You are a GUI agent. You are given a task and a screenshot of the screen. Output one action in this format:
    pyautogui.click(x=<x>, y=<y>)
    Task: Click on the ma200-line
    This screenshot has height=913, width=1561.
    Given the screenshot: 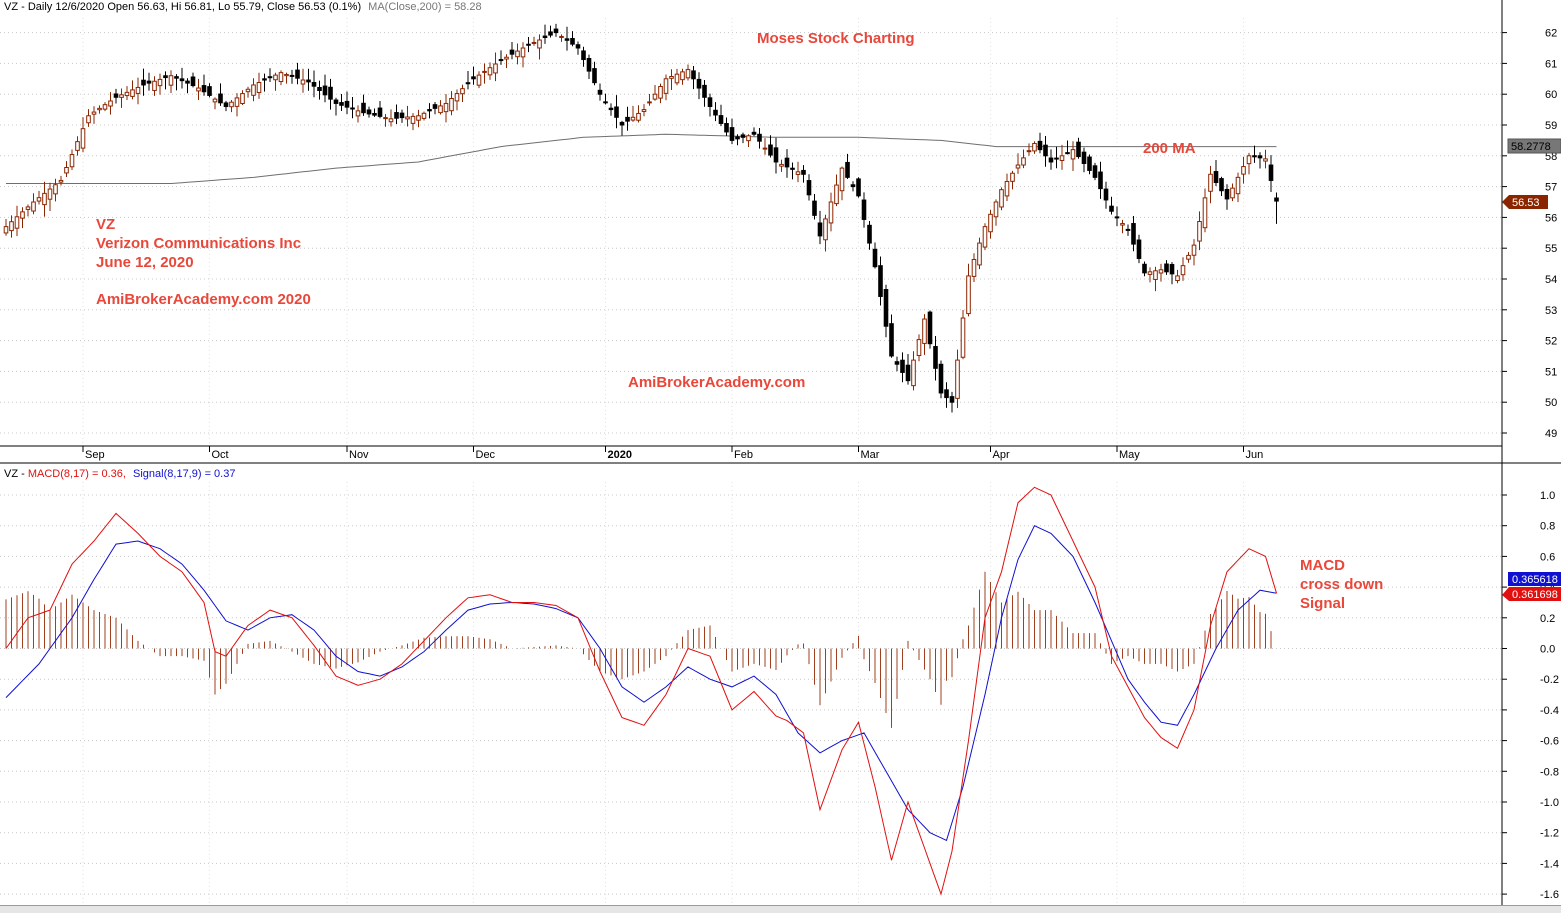 What is the action you would take?
    pyautogui.click(x=641, y=158)
    